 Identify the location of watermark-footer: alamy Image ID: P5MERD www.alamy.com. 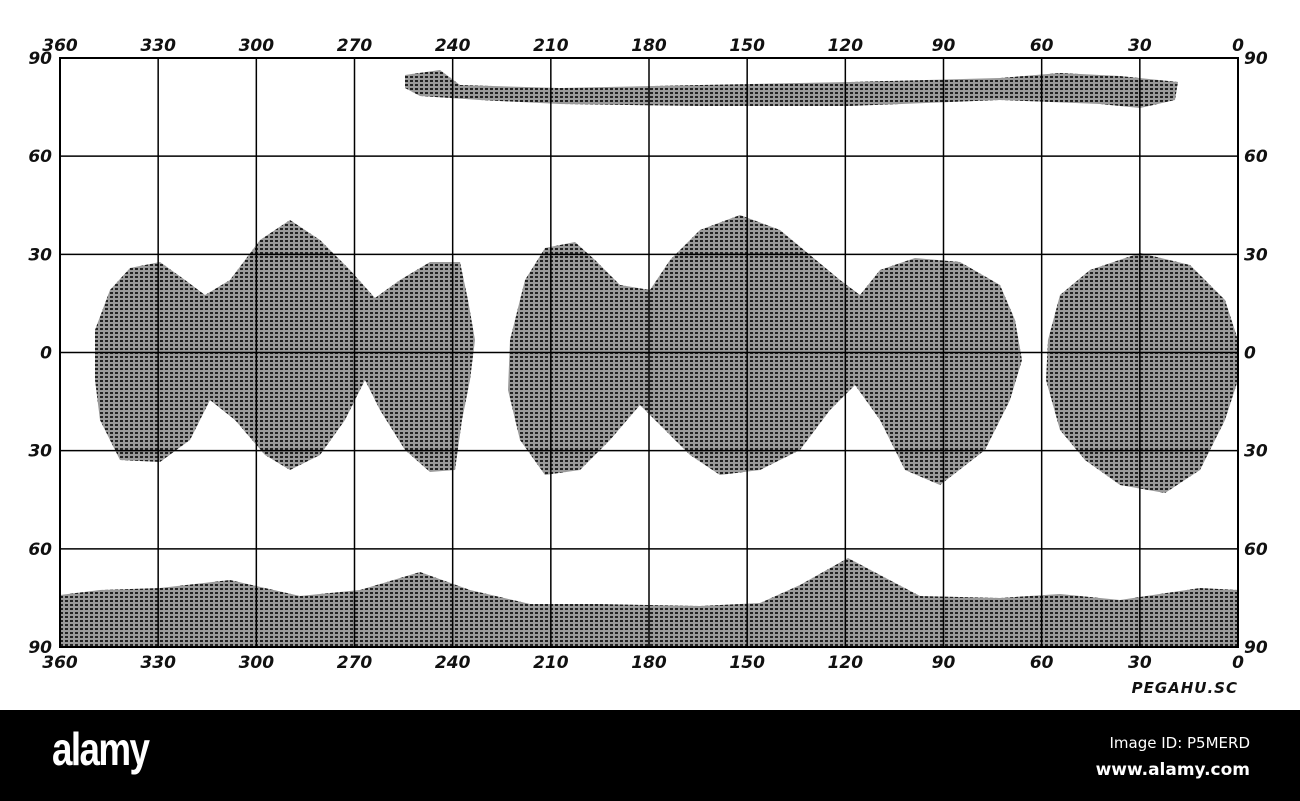
(650, 755).